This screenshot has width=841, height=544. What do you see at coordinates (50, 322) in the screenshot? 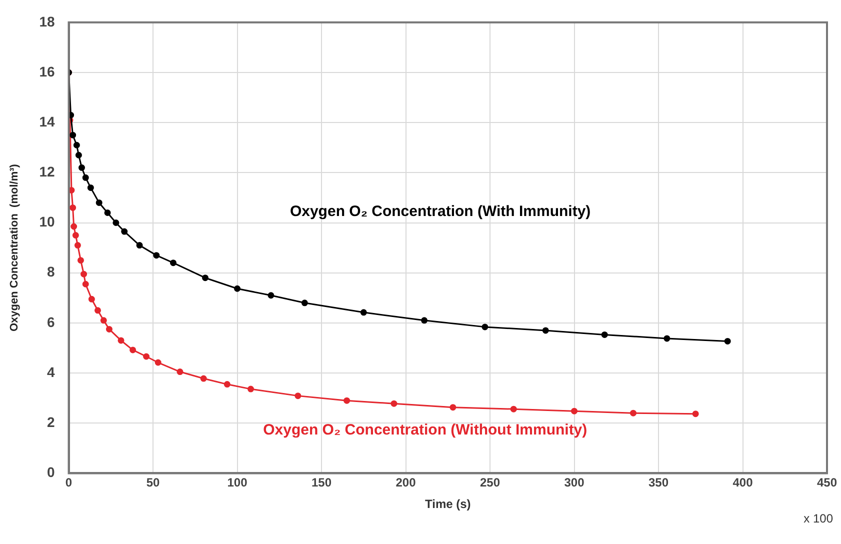
I see `y-tick-label: 6` at bounding box center [50, 322].